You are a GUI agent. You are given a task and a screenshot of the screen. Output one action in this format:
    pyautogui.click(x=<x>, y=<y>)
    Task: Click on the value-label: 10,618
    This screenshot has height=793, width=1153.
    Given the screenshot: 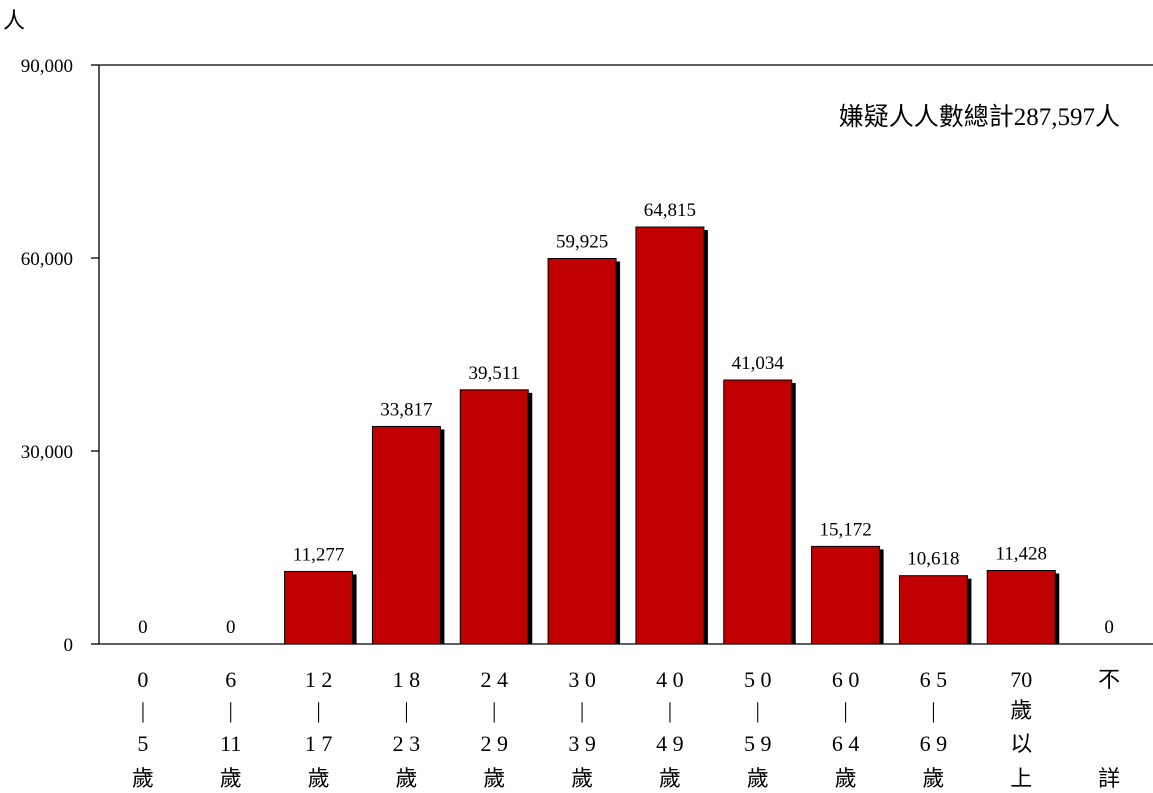 What is the action you would take?
    pyautogui.click(x=933, y=559)
    